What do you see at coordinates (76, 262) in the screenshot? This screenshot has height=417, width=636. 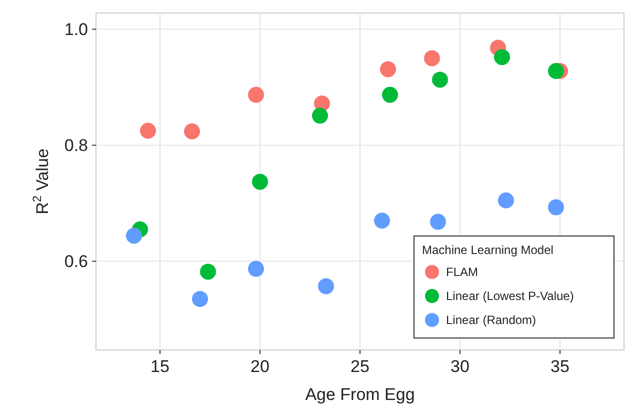 I see `y-tick-label: 0.6` at bounding box center [76, 262].